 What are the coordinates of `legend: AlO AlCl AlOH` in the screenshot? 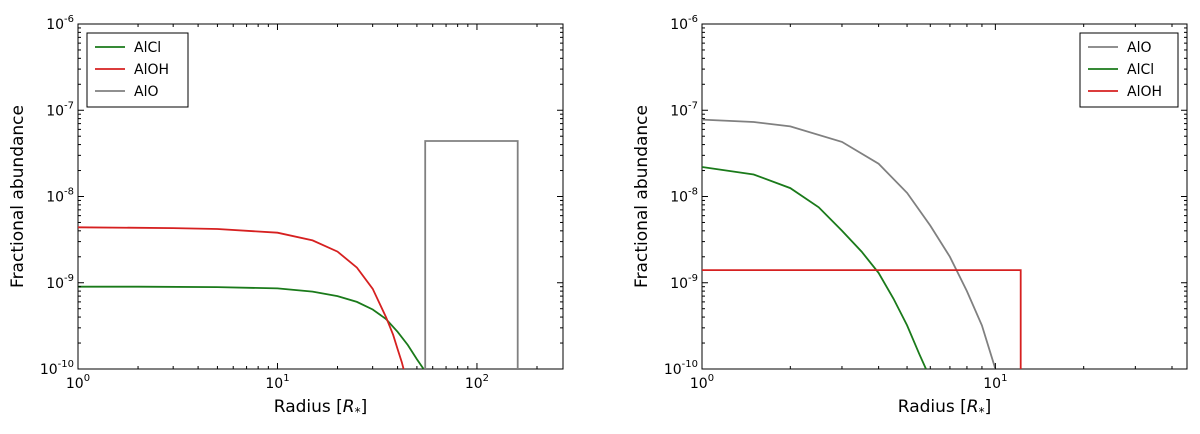 It's located at (1129, 70).